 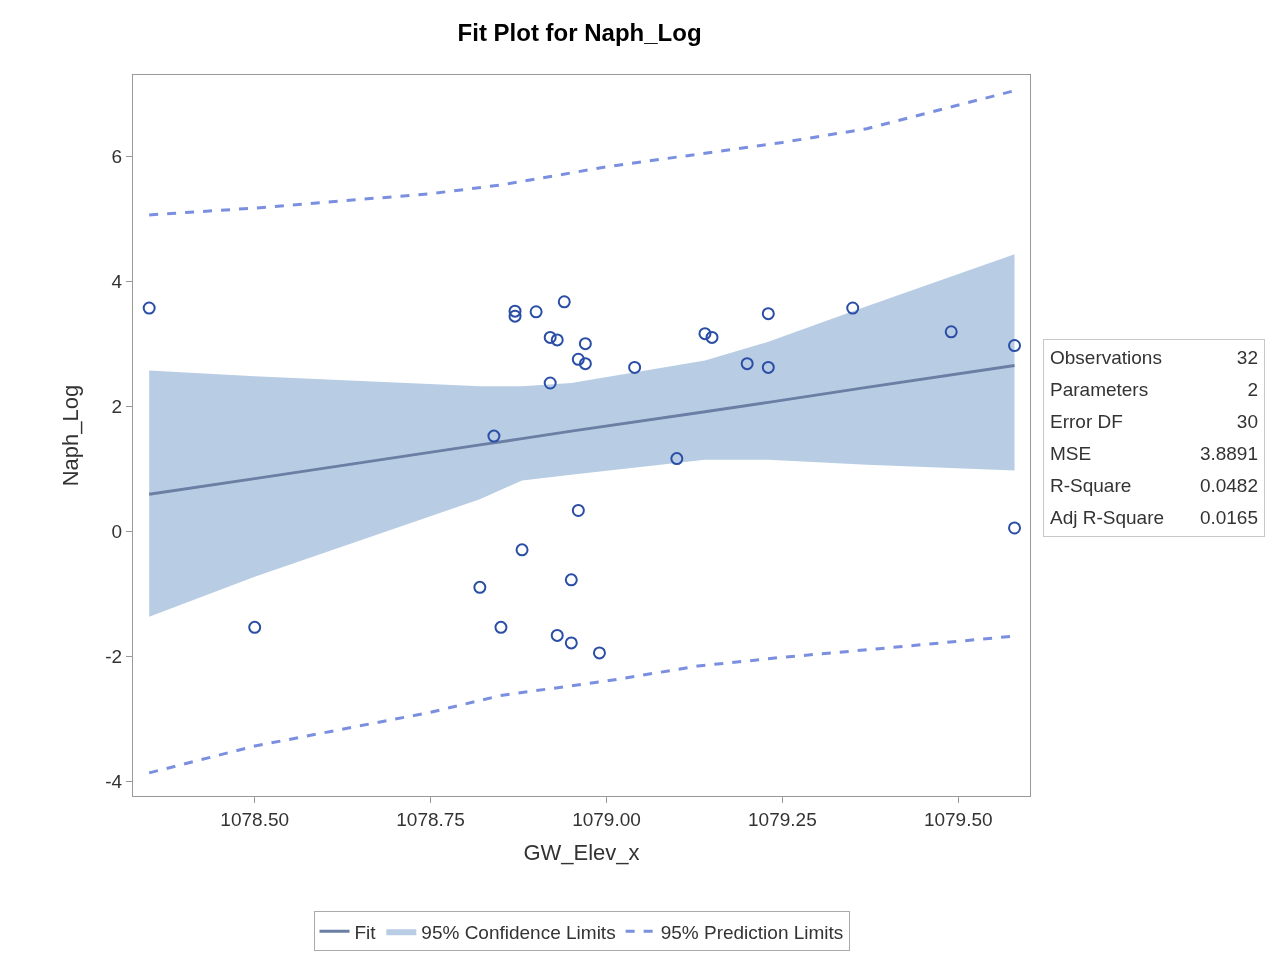 I want to click on x-tick-label: 1079.50, so click(x=958, y=819).